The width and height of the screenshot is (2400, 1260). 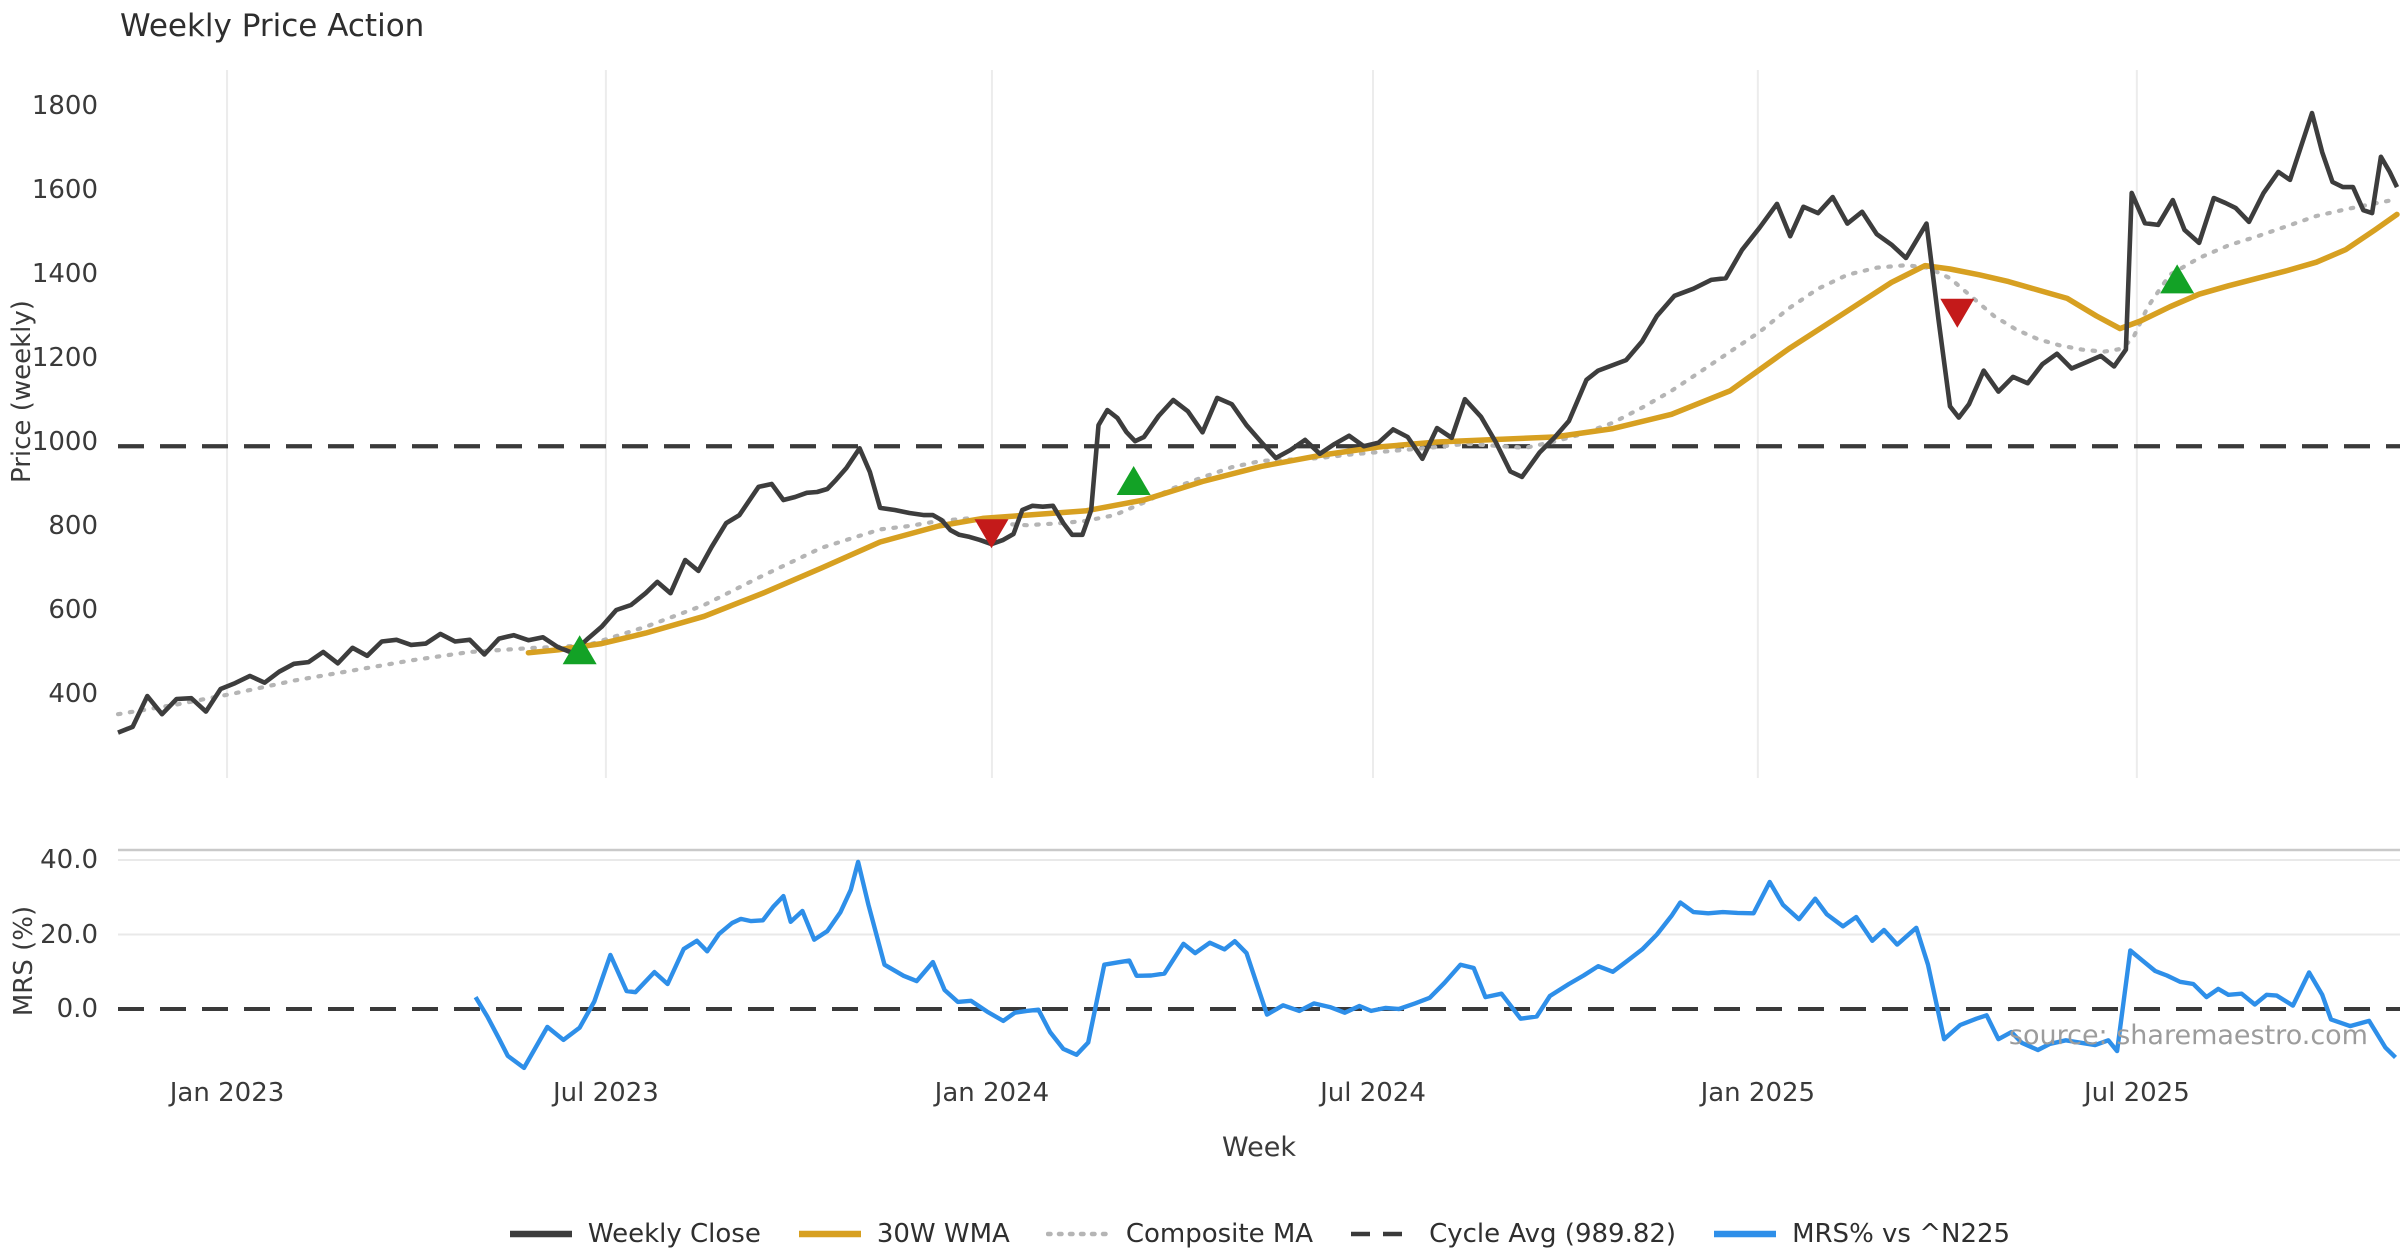 What do you see at coordinates (73, 526) in the screenshot?
I see `price-ytick-label: 800` at bounding box center [73, 526].